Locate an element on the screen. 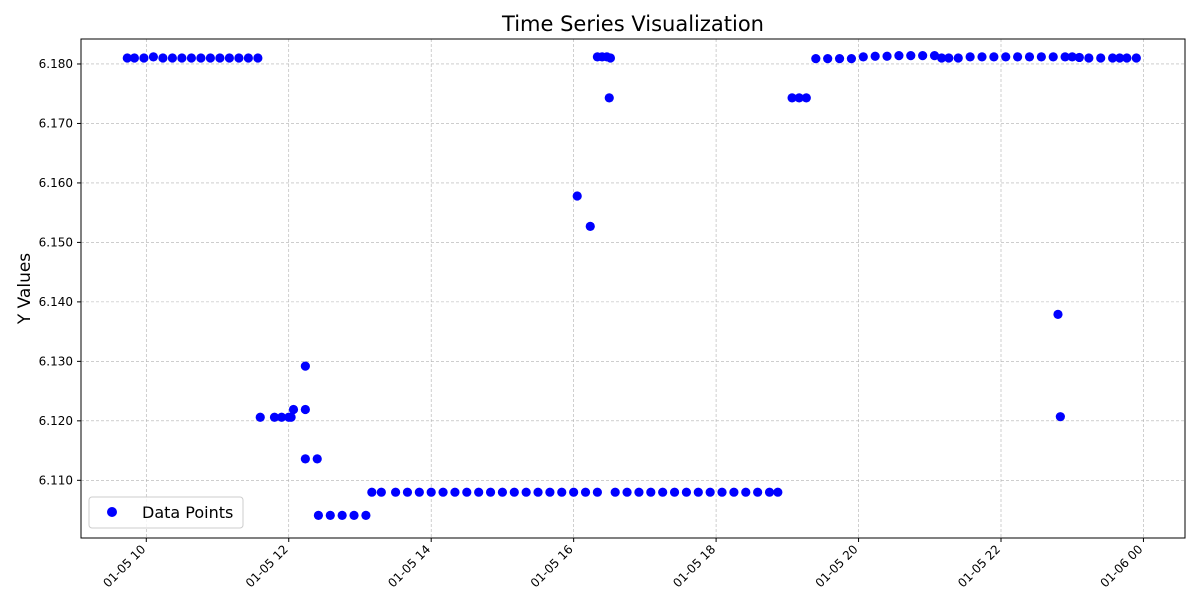 The width and height of the screenshot is (1200, 600). y-tick-label: 6.130 is located at coordinates (56, 361).